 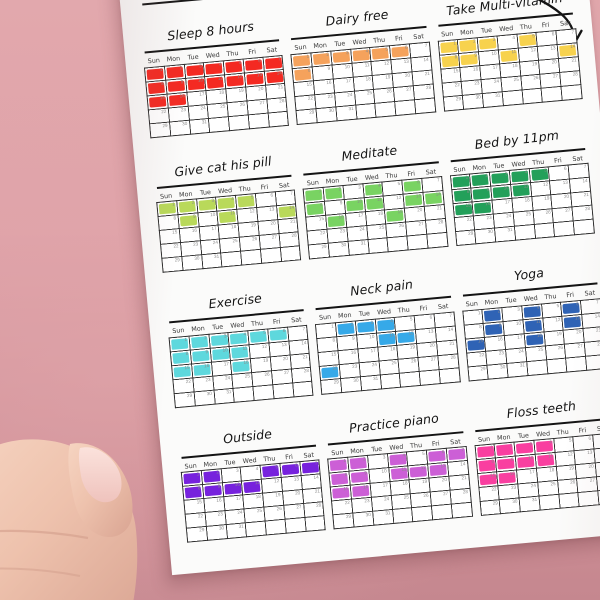 I want to click on day-number: 10, so click(x=237, y=484).